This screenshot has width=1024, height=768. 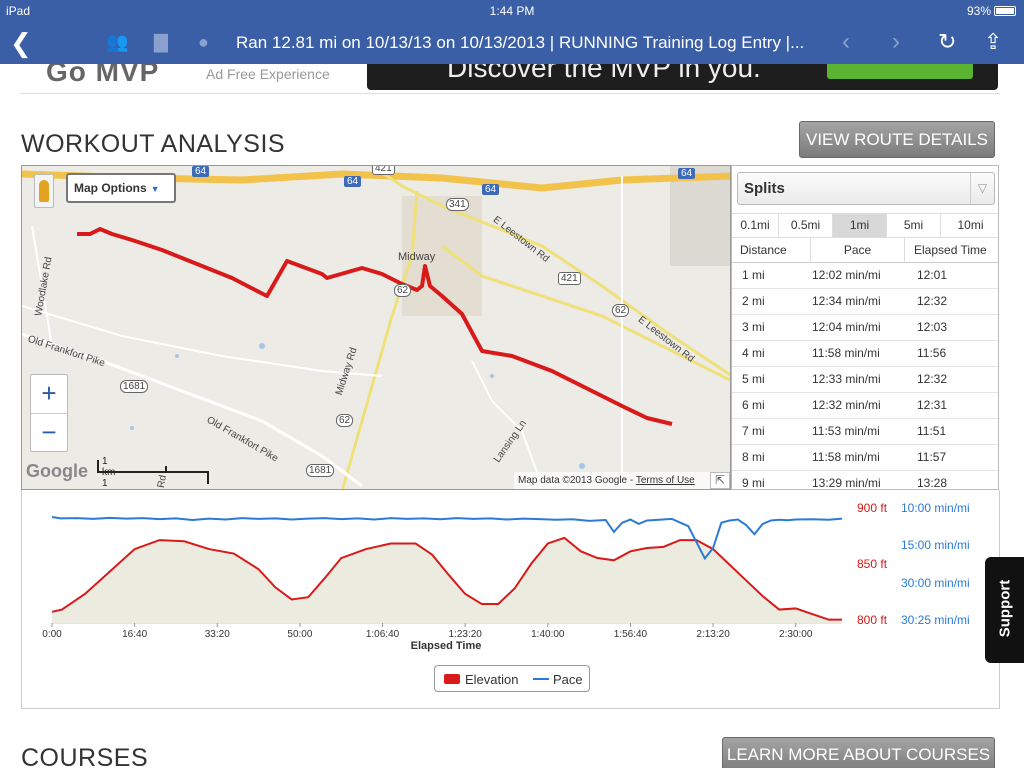 I want to click on split-pace: 13:29 min/mi, so click(x=846, y=483).